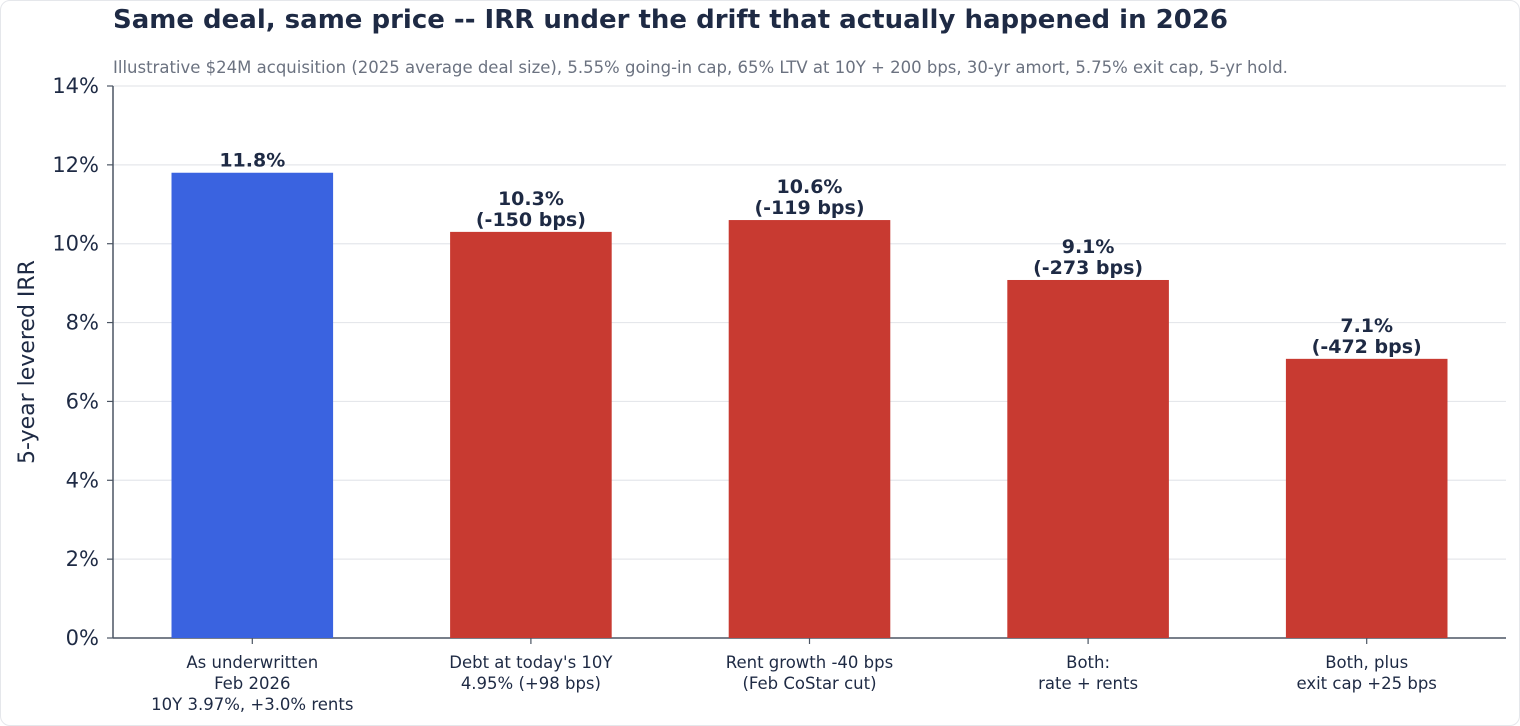 This screenshot has width=1520, height=726. Describe the element at coordinates (809, 683) in the screenshot. I see `x-category-label: (Feb CoStar cut)` at that location.